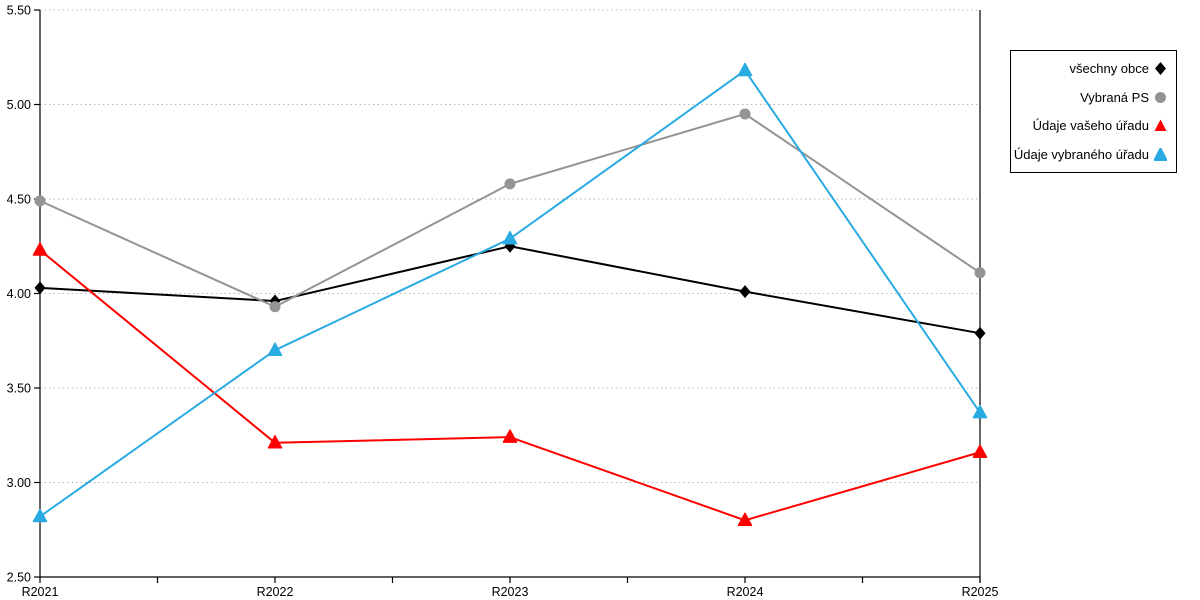  I want to click on circle-icon, so click(1160, 97).